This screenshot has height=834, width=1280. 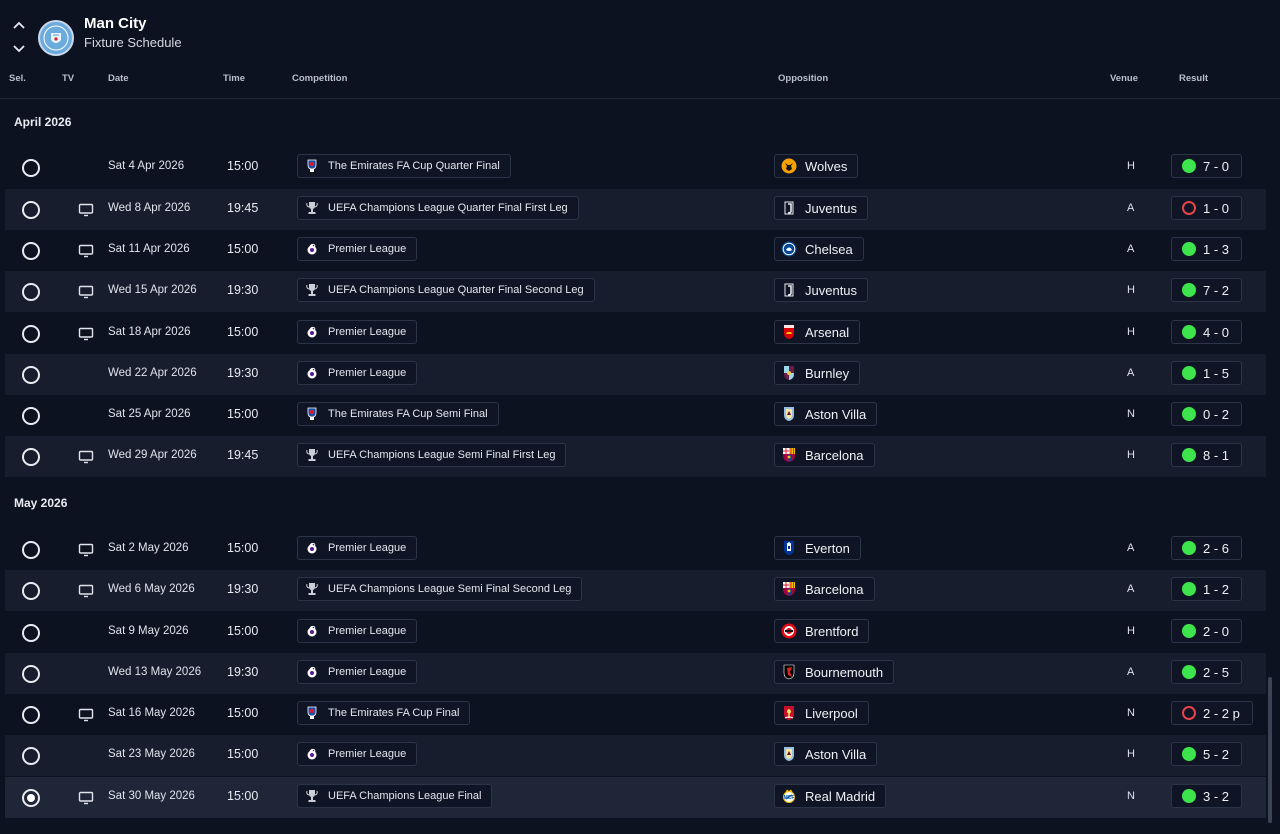 I want to click on competition-chip: UEFA Champions League Final, so click(x=395, y=796).